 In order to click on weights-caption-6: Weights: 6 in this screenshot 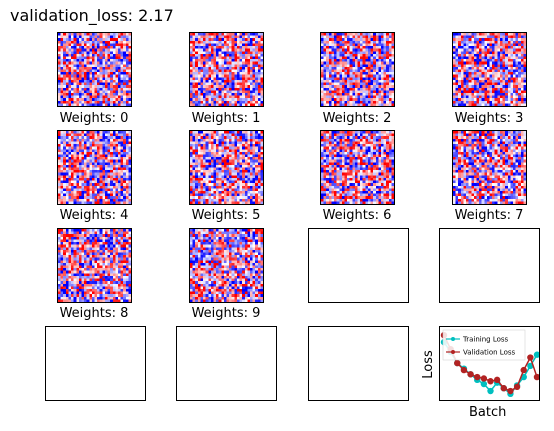, I will do `click(357, 215)`.